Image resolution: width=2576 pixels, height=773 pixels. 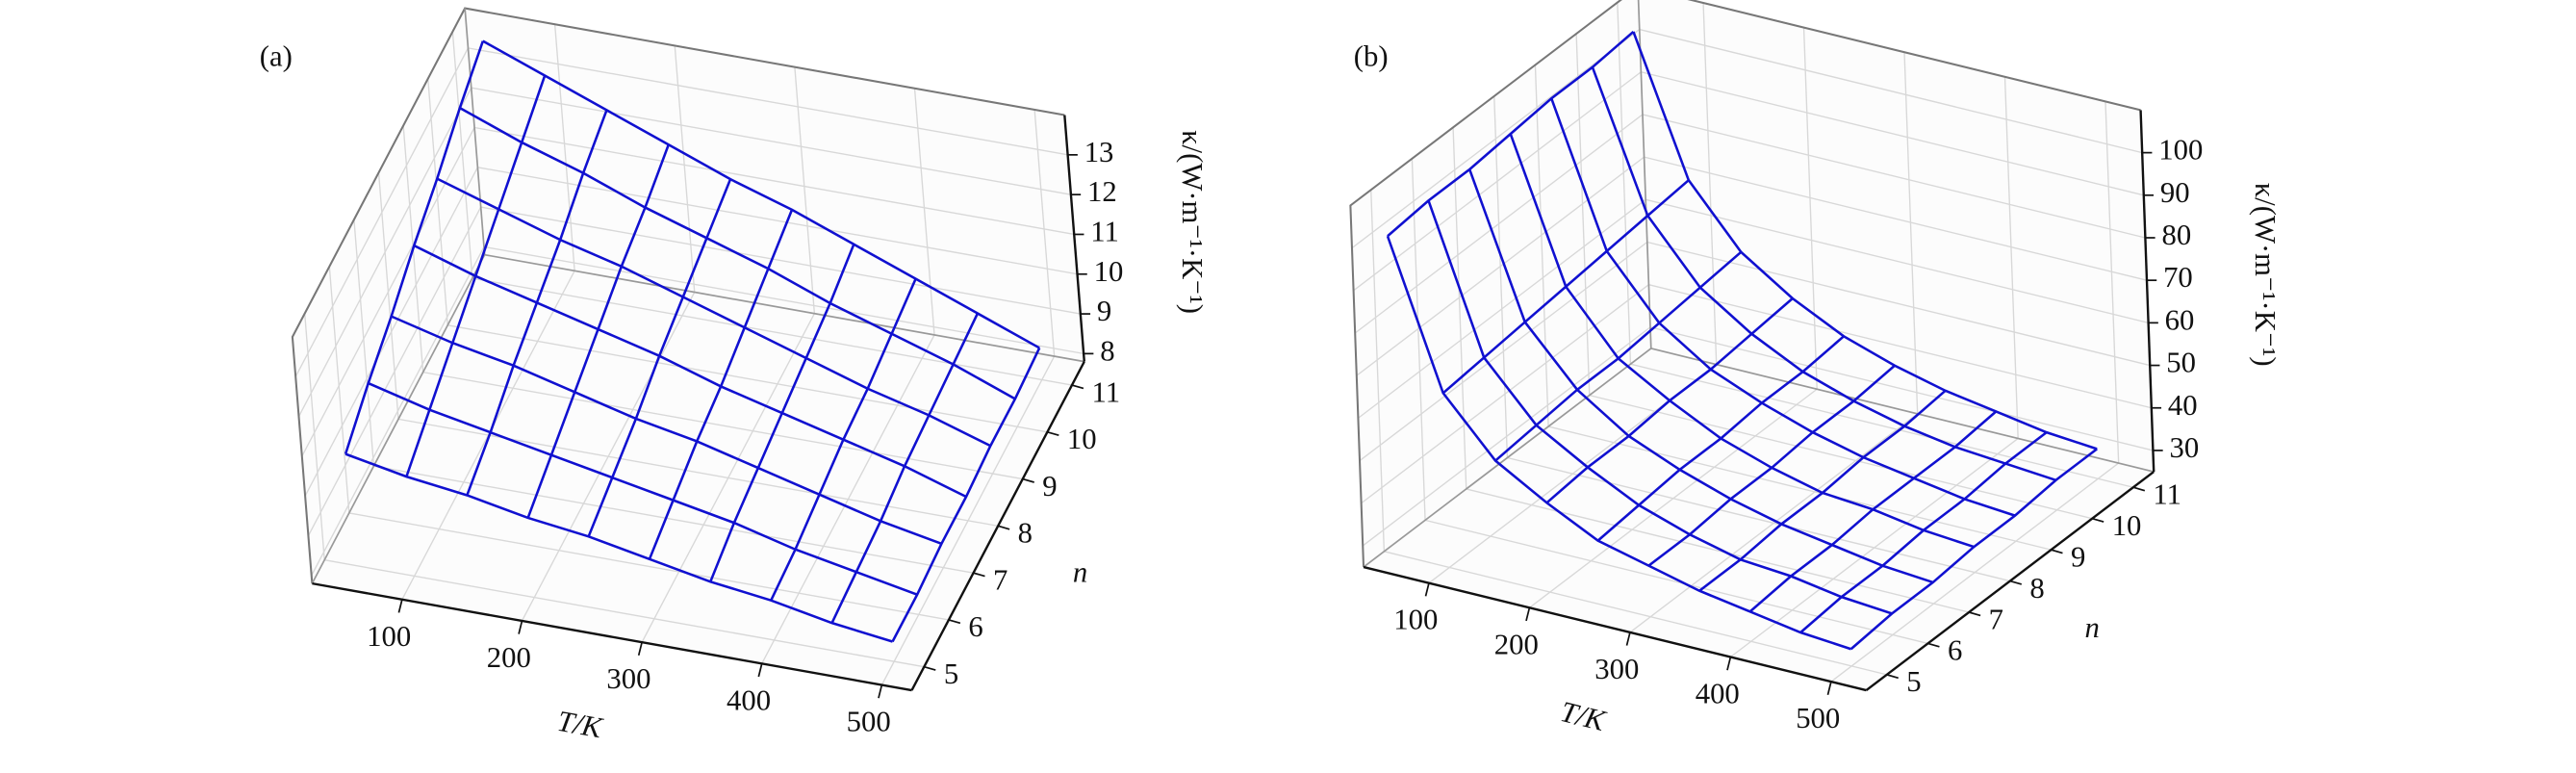 I want to click on z-axis-label: κ/(W·m⁻¹·K⁻¹), so click(x=1192, y=222).